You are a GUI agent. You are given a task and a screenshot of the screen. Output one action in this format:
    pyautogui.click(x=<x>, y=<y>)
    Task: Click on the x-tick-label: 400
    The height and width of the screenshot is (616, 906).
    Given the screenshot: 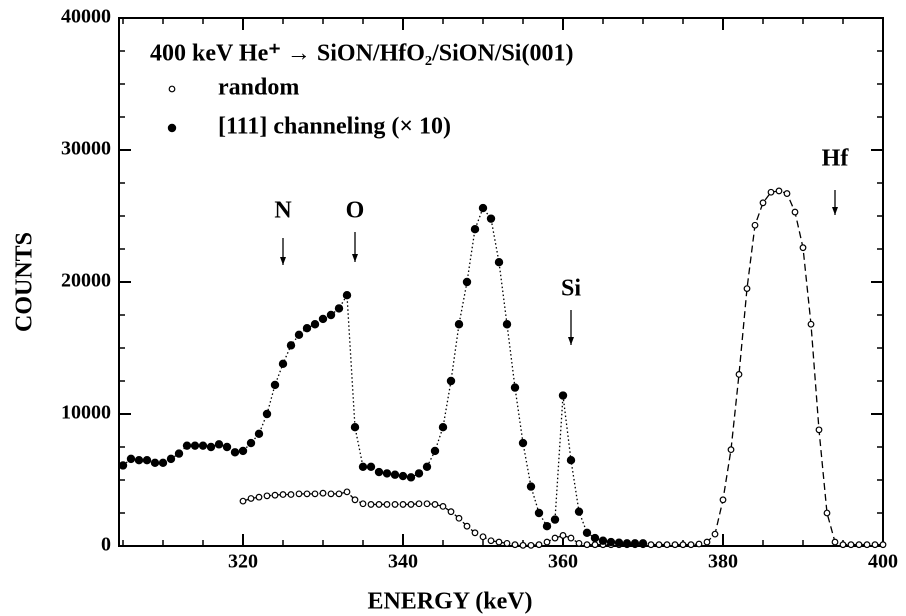 What is the action you would take?
    pyautogui.click(x=883, y=562)
    